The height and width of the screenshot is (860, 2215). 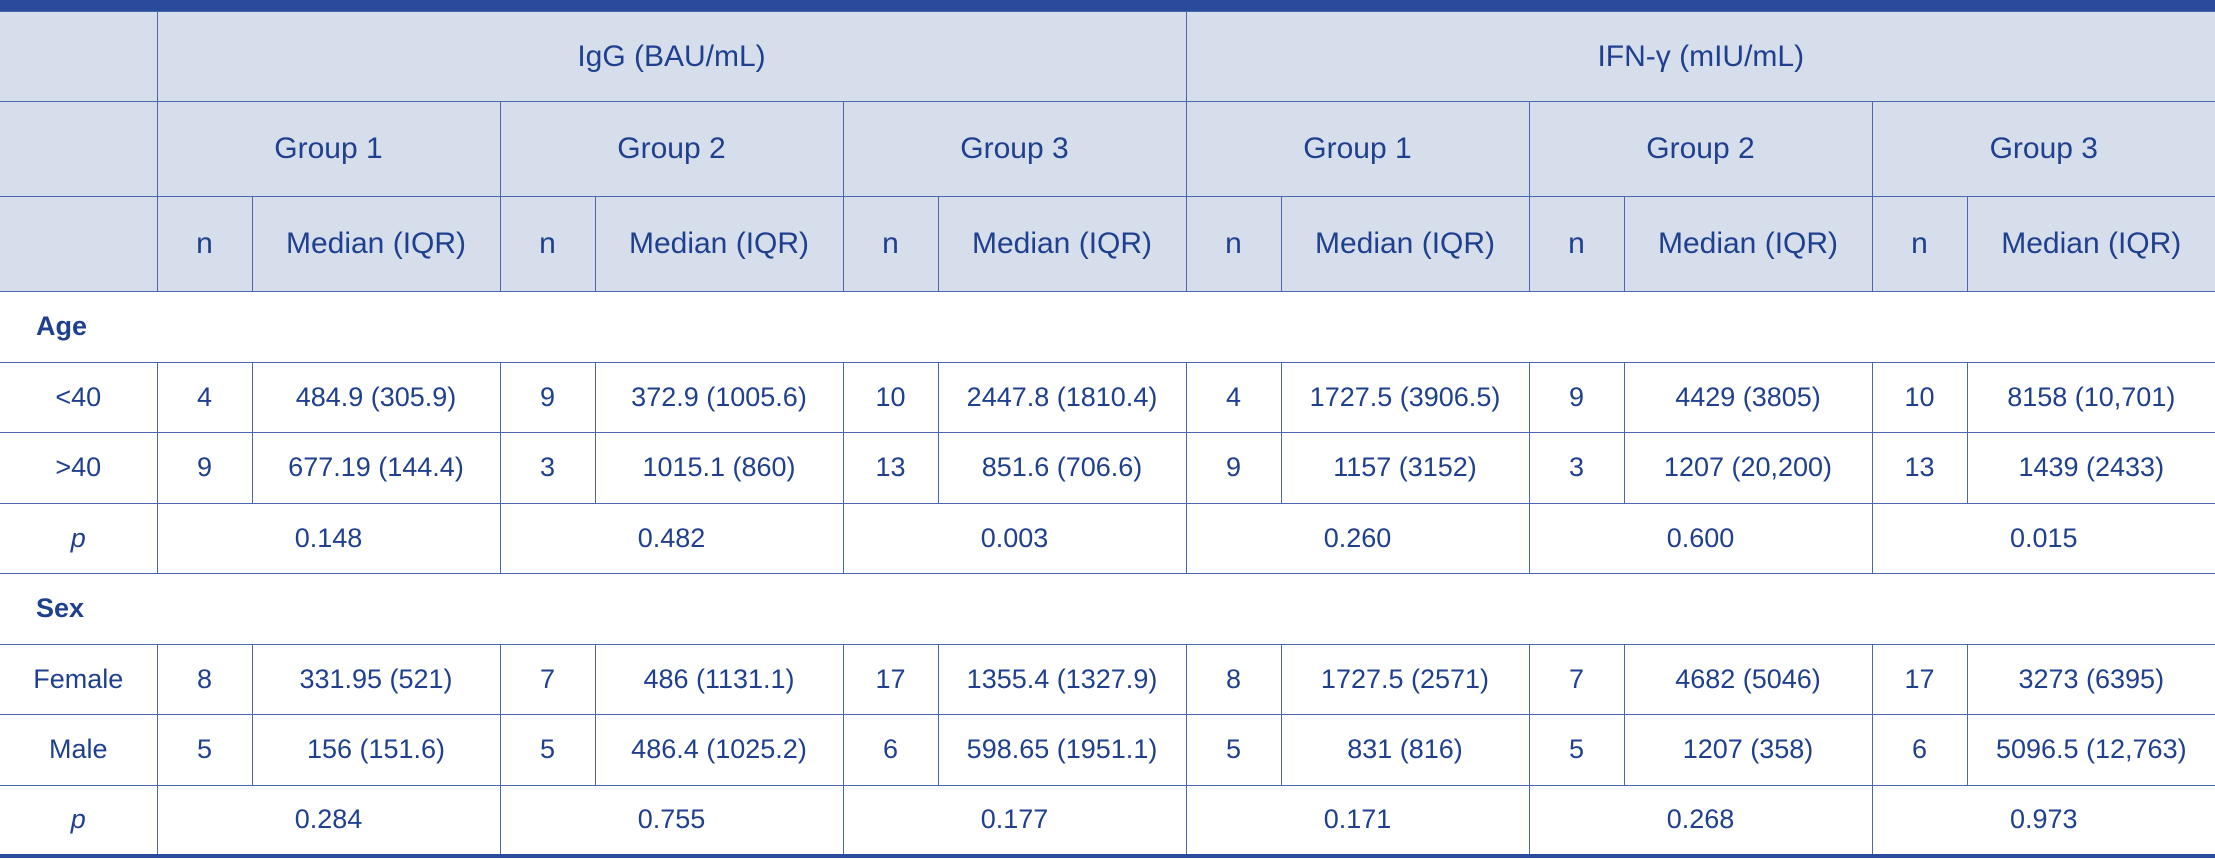 I want to click on median-cell: 1727.5 (2571), so click(x=1405, y=679).